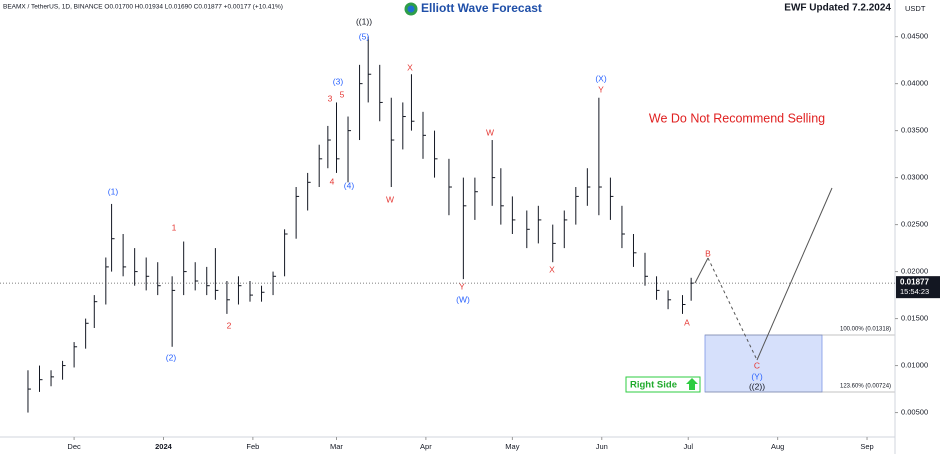 The image size is (940, 454). Describe the element at coordinates (512, 446) in the screenshot. I see `x-tick-label: May` at that location.